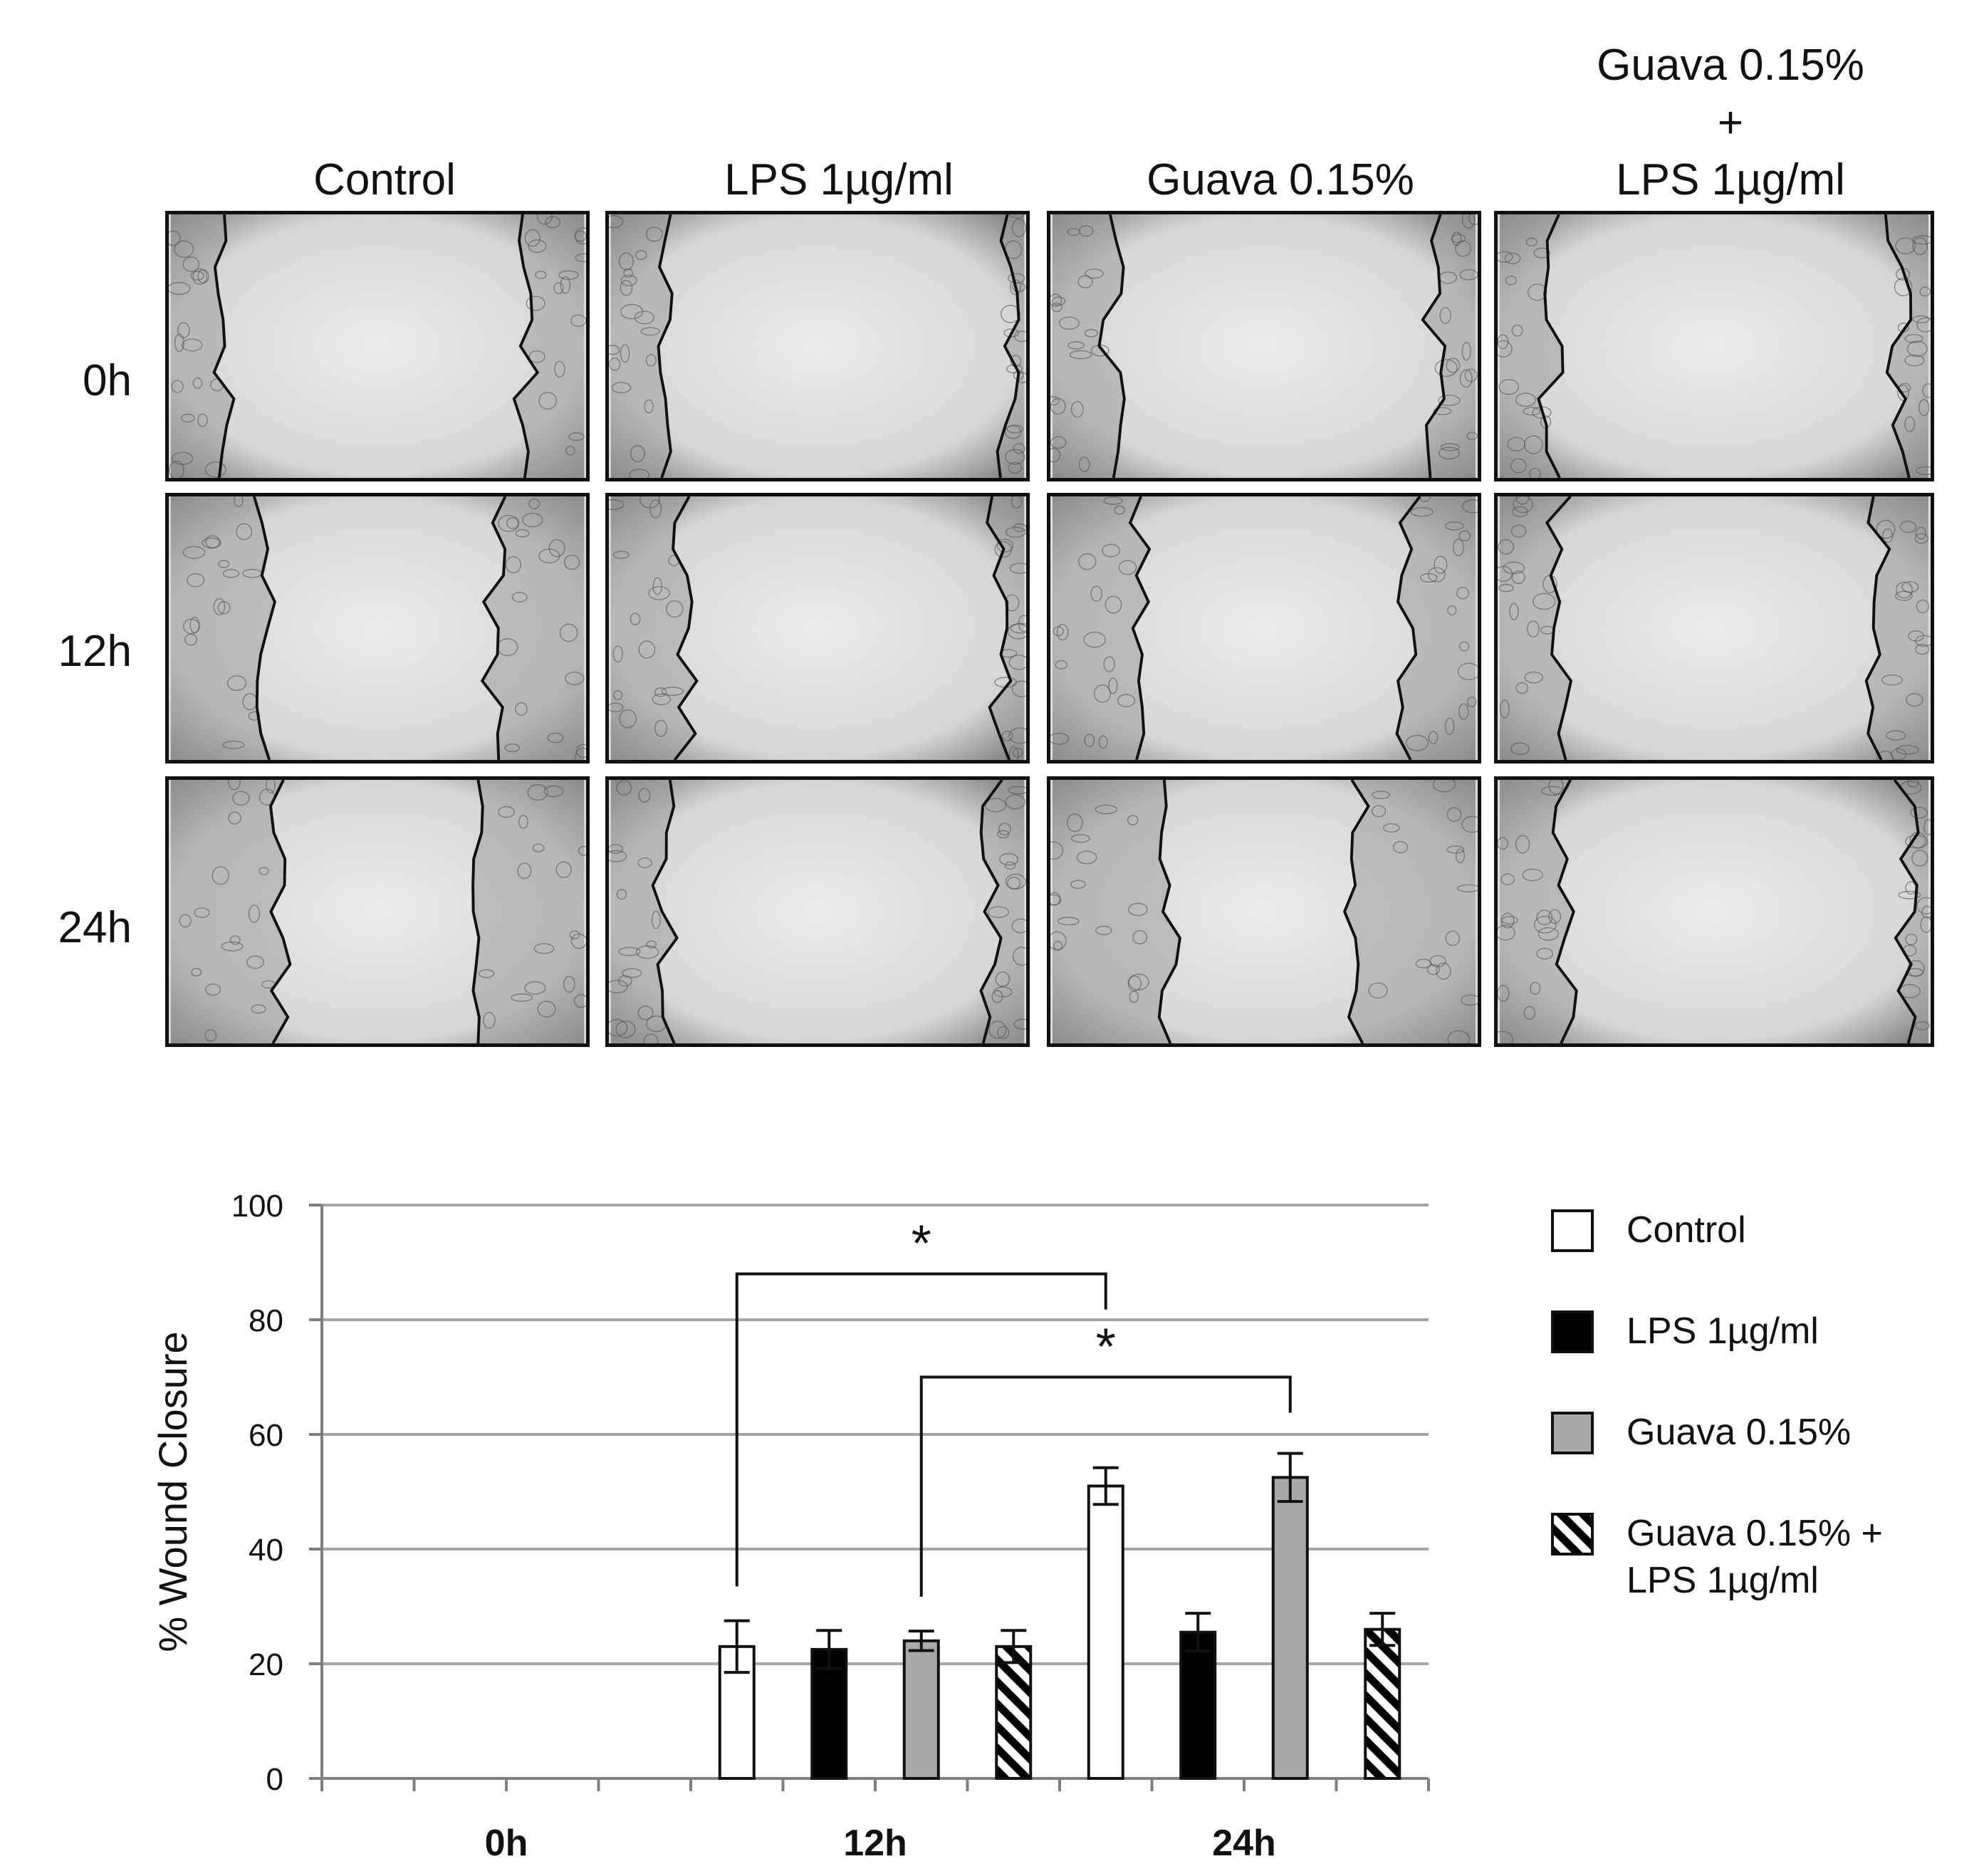 Image resolution: width=1984 pixels, height=1876 pixels. What do you see at coordinates (274, 1779) in the screenshot?
I see `y-tick-label: 0` at bounding box center [274, 1779].